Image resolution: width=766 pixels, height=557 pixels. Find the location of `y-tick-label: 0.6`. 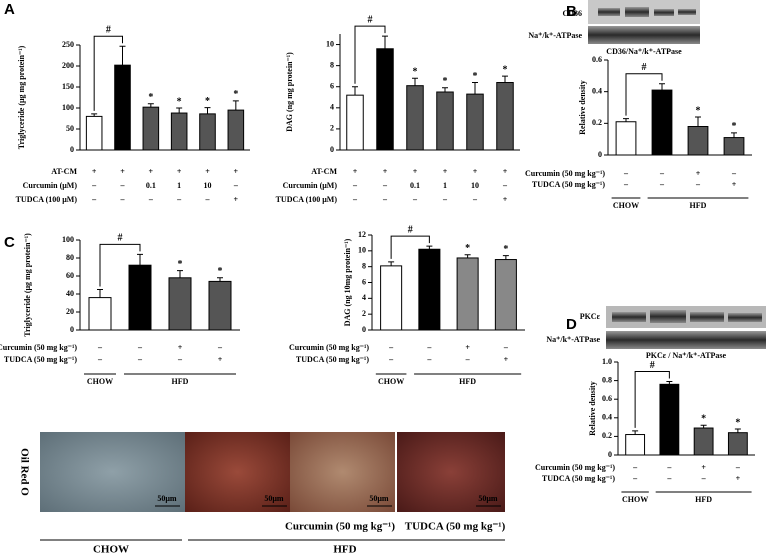

y-tick-label: 0.6 is located at coordinates (607, 398).